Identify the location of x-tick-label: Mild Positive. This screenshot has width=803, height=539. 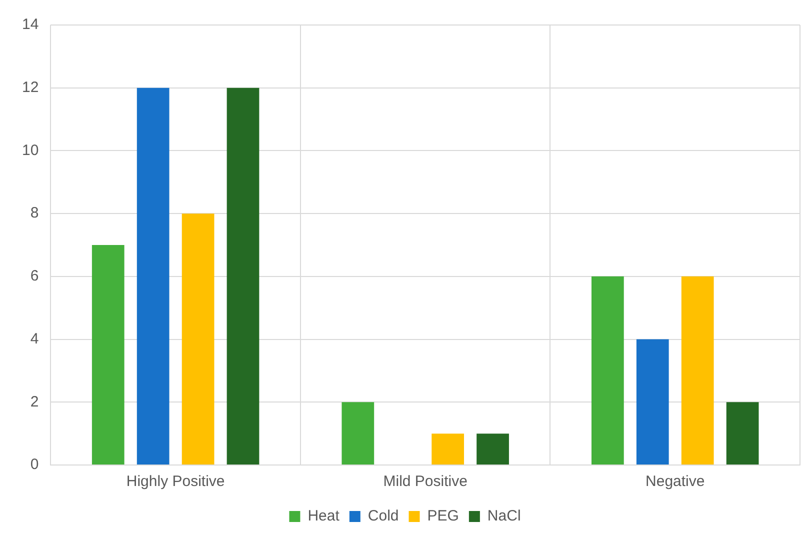
(425, 481).